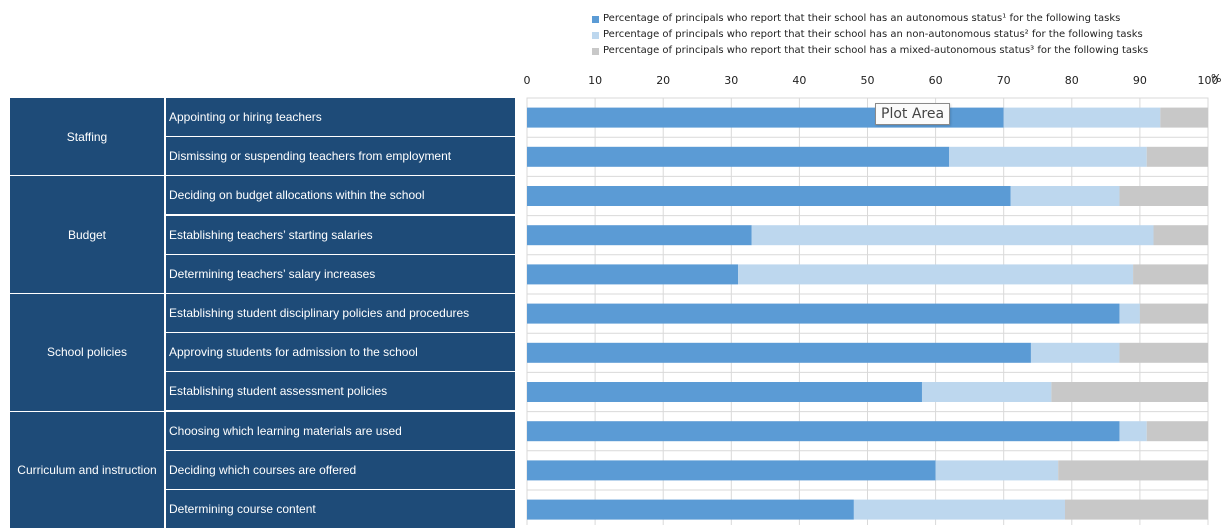 Image resolution: width=1231 pixels, height=529 pixels. What do you see at coordinates (87, 137) in the screenshot?
I see `group-label: Staffing` at bounding box center [87, 137].